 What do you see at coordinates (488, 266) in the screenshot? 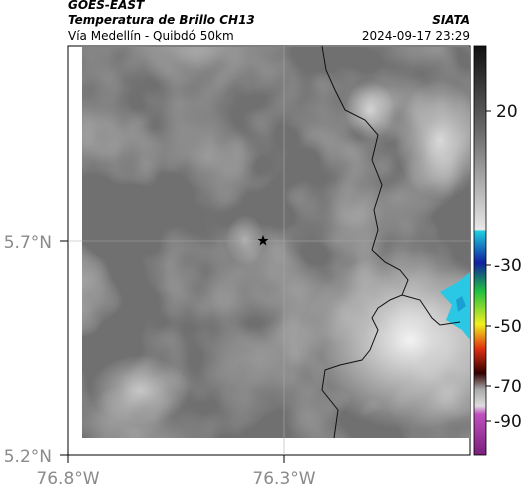
I see `colorbar-ticks` at bounding box center [488, 266].